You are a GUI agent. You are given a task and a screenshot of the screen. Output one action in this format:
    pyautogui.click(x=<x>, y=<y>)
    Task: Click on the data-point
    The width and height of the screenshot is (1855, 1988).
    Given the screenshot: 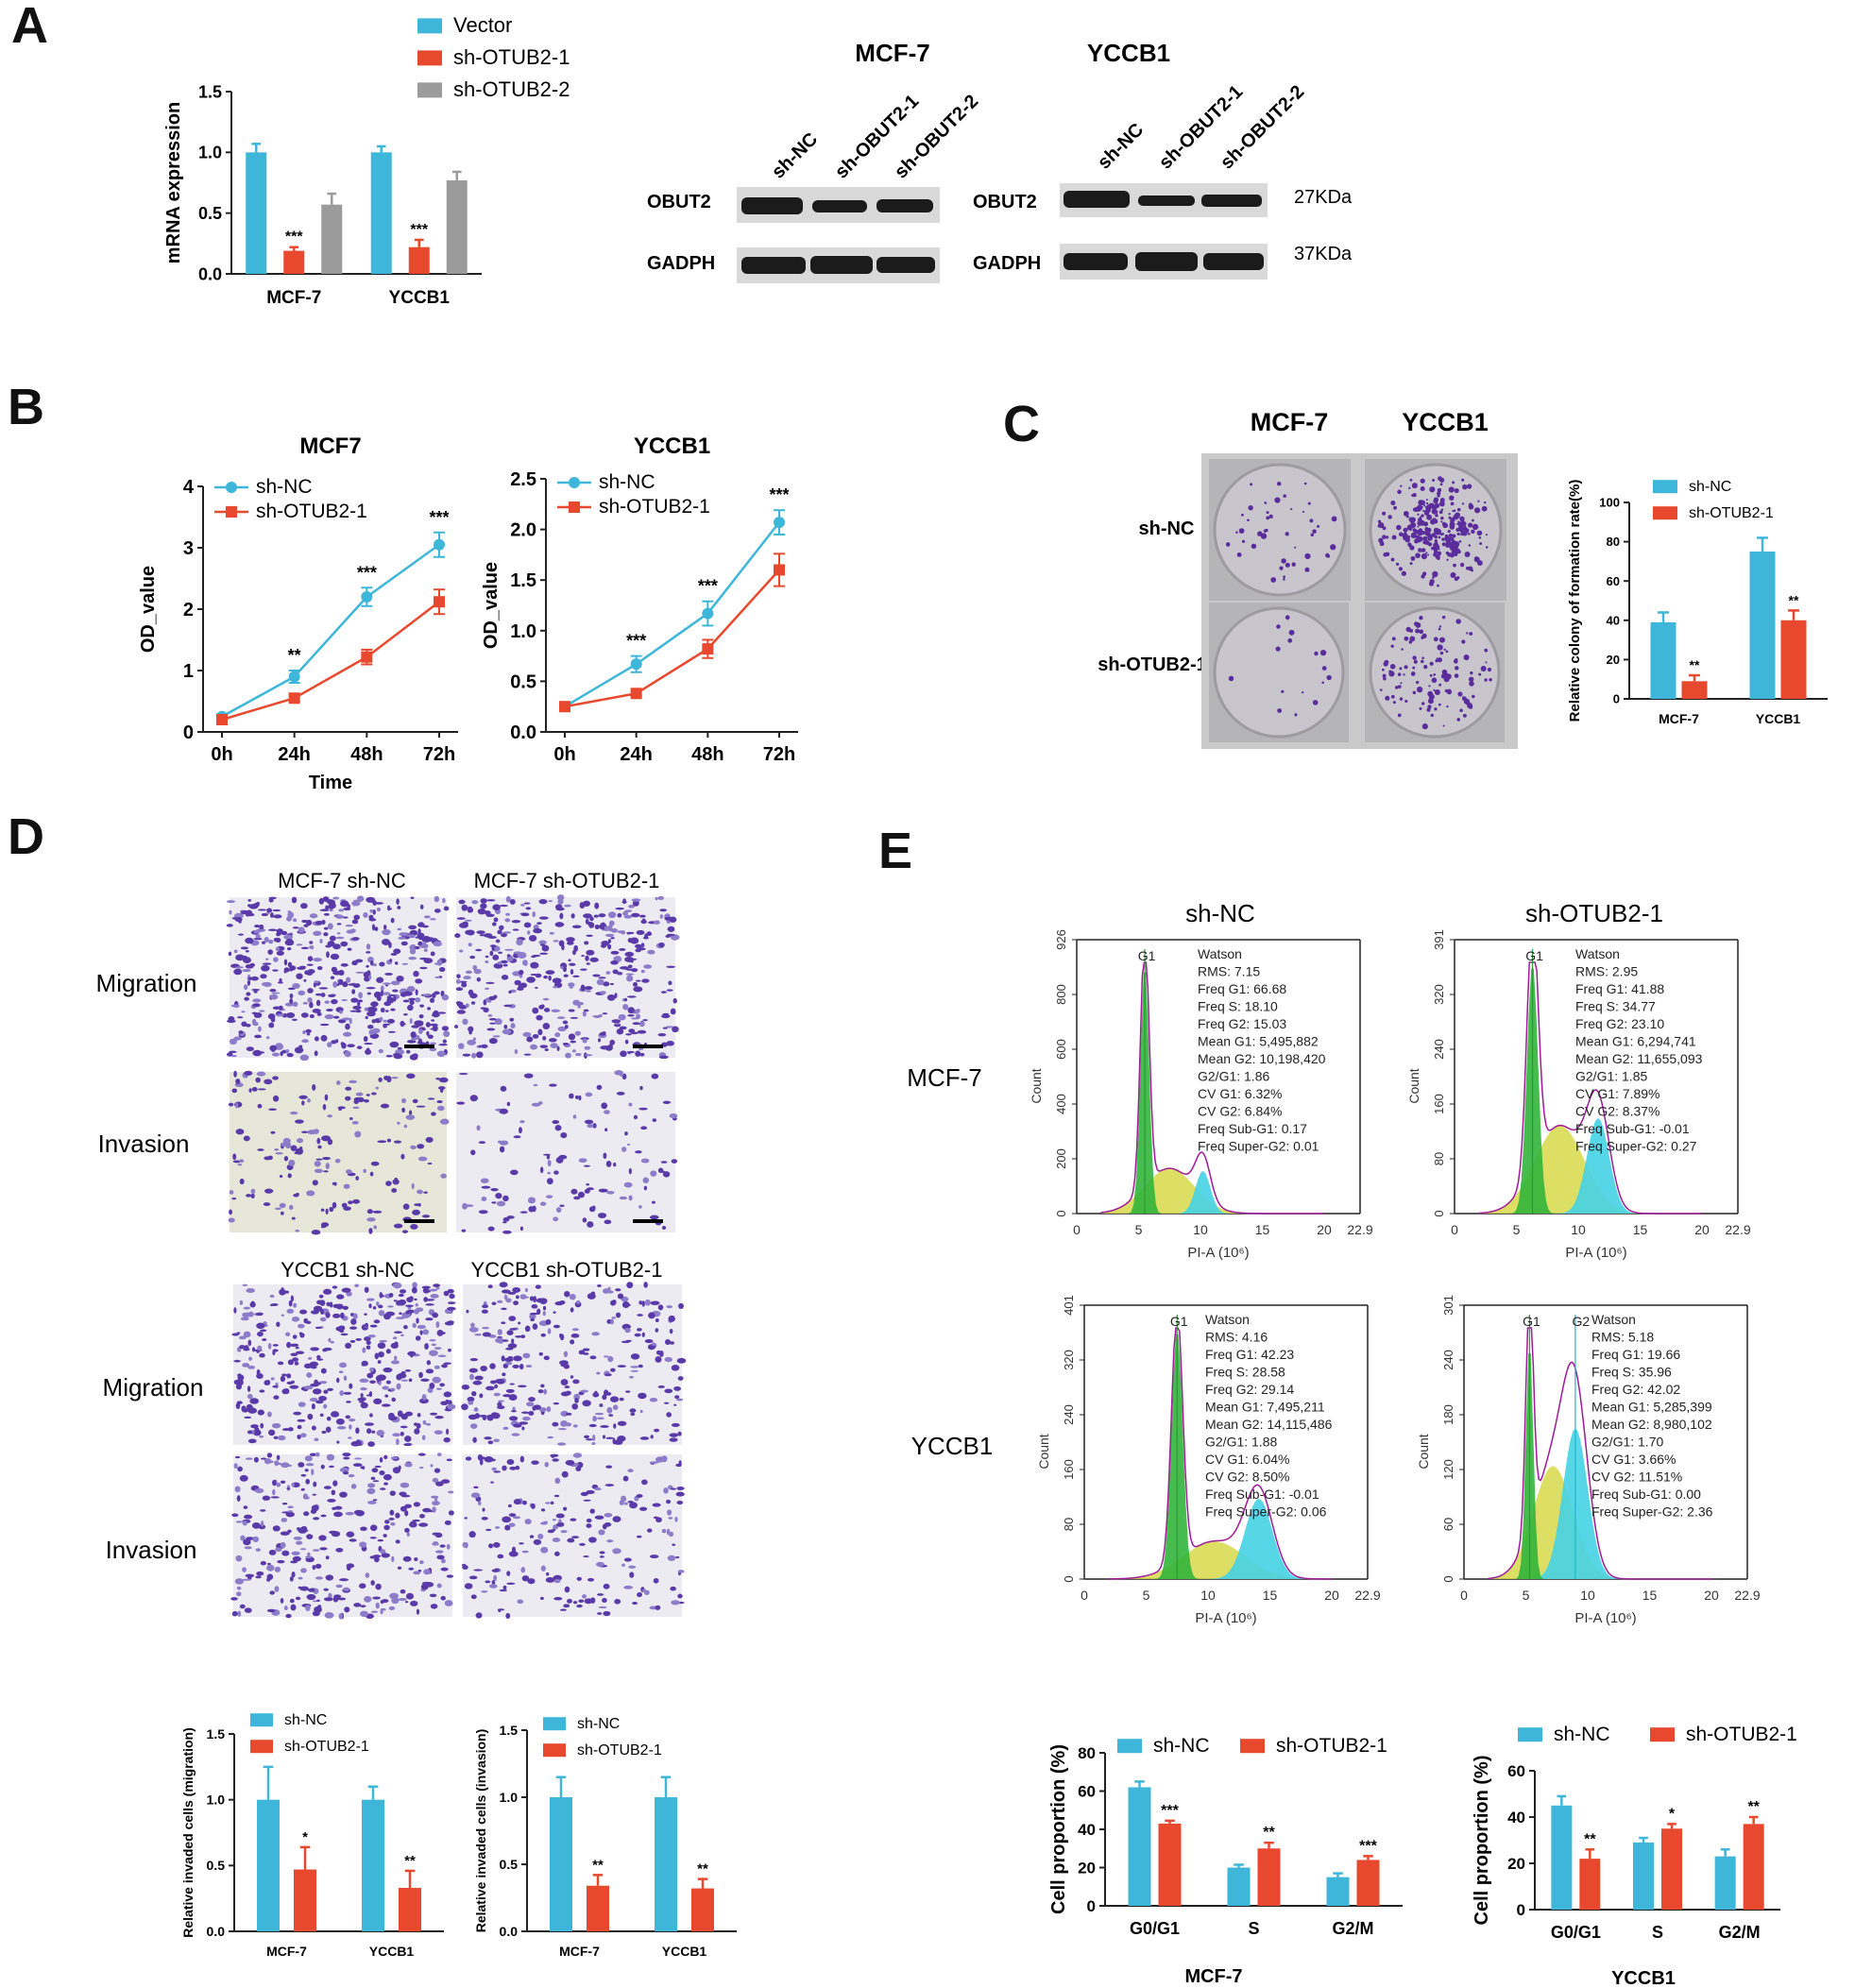 What is the action you would take?
    pyautogui.click(x=222, y=719)
    